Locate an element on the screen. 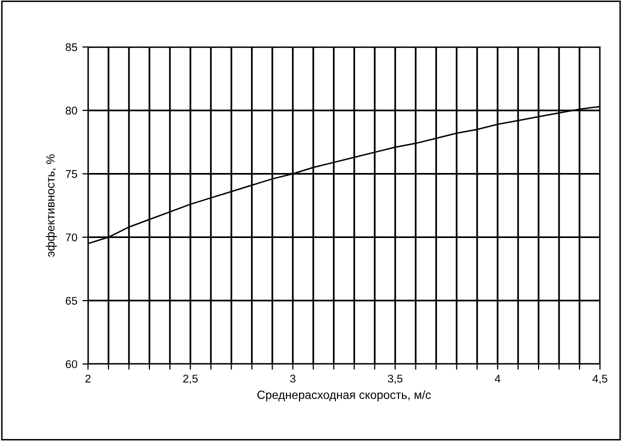 Image resolution: width=622 pixels, height=441 pixels. y-tick-label: 65 is located at coordinates (72, 300).